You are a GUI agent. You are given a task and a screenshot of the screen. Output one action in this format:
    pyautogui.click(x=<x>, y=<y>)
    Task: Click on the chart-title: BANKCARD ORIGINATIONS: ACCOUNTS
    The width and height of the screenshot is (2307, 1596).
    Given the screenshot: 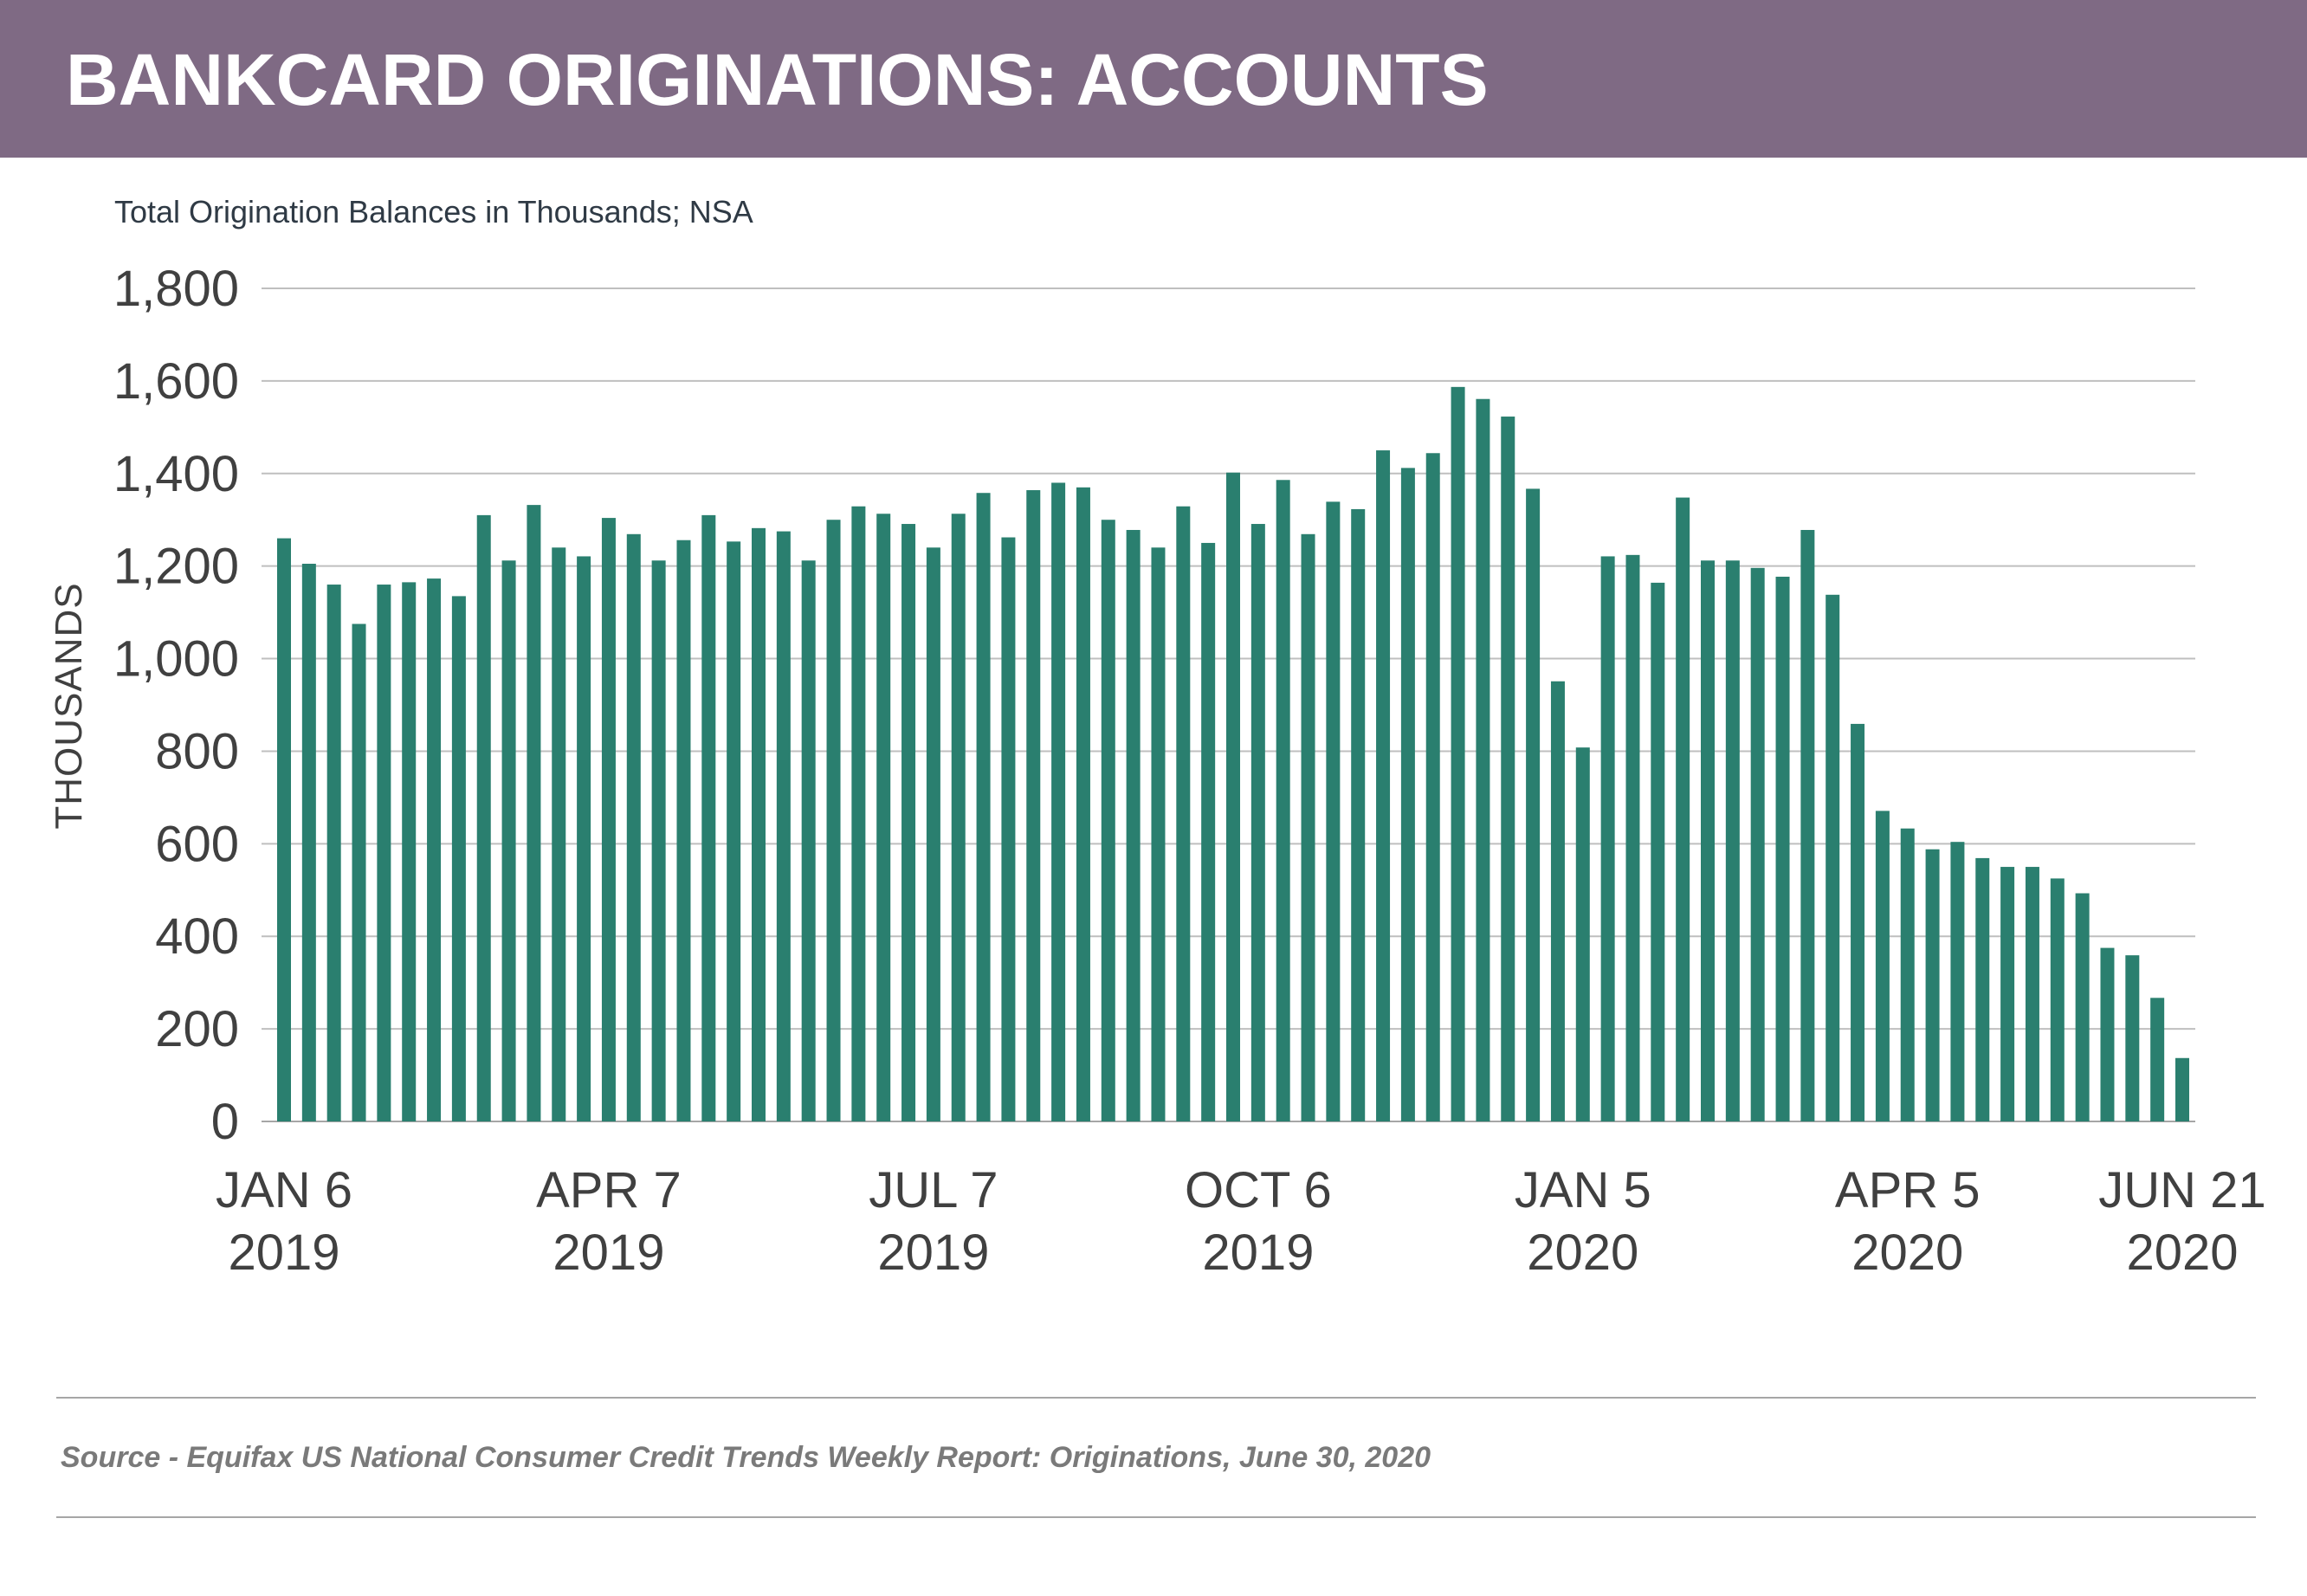 What is the action you would take?
    pyautogui.click(x=777, y=79)
    